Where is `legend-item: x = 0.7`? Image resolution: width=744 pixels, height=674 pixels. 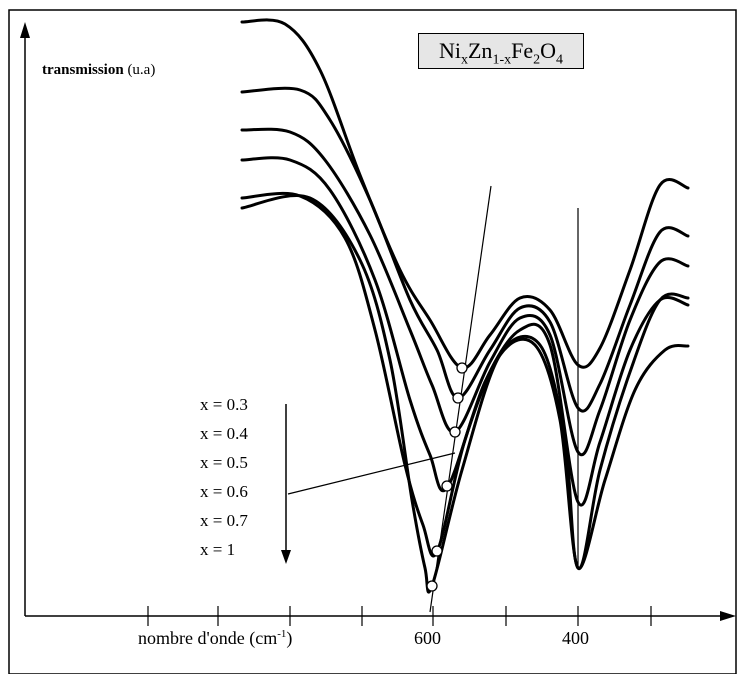 legend-item: x = 0.7 is located at coordinates (224, 520).